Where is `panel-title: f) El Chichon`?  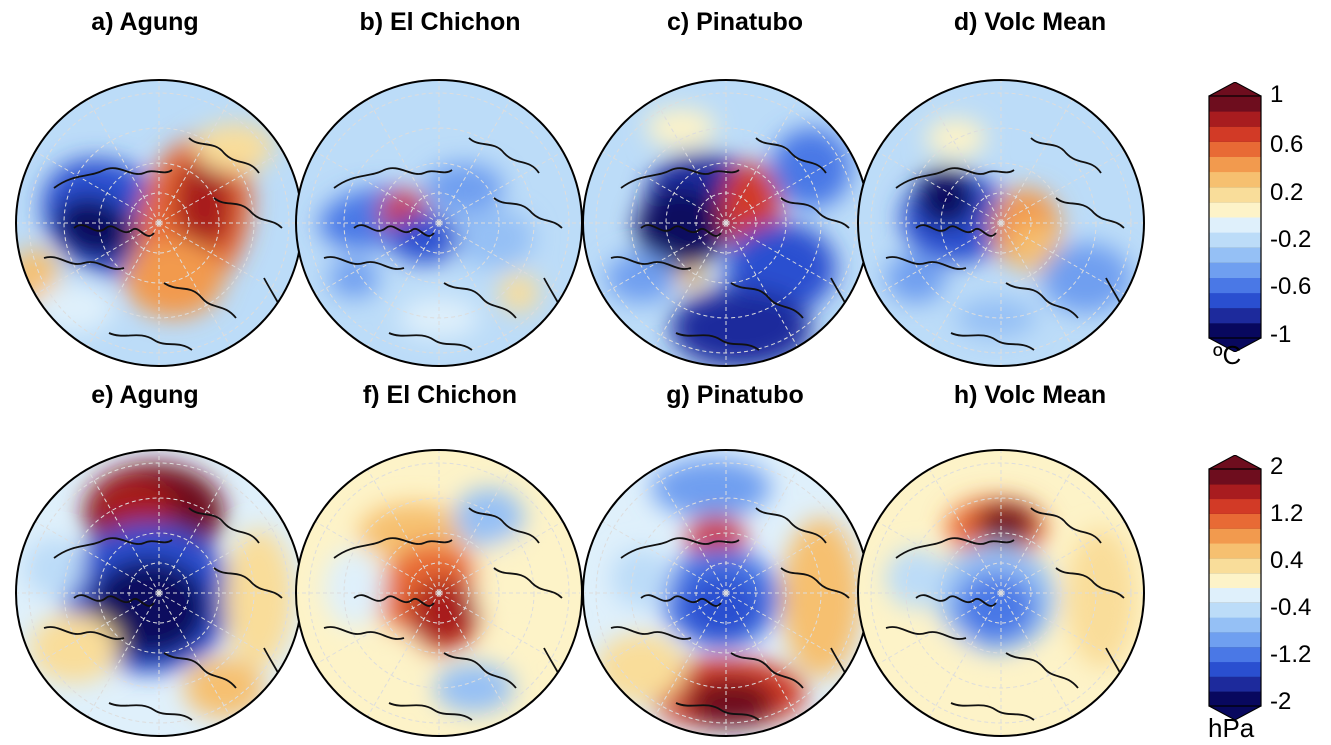
panel-title: f) El Chichon is located at coordinates (440, 395).